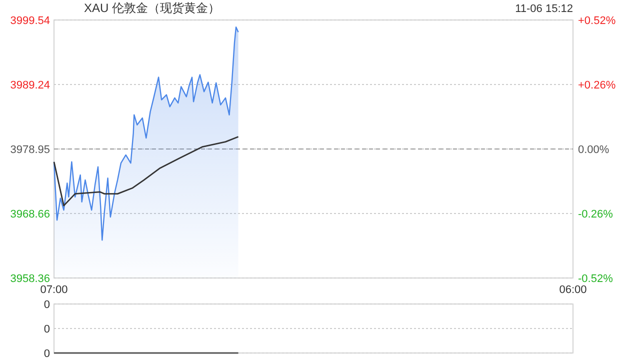 The width and height of the screenshot is (640, 360). Describe the element at coordinates (30, 279) in the screenshot. I see `y-tick-label: 3958.36` at that location.